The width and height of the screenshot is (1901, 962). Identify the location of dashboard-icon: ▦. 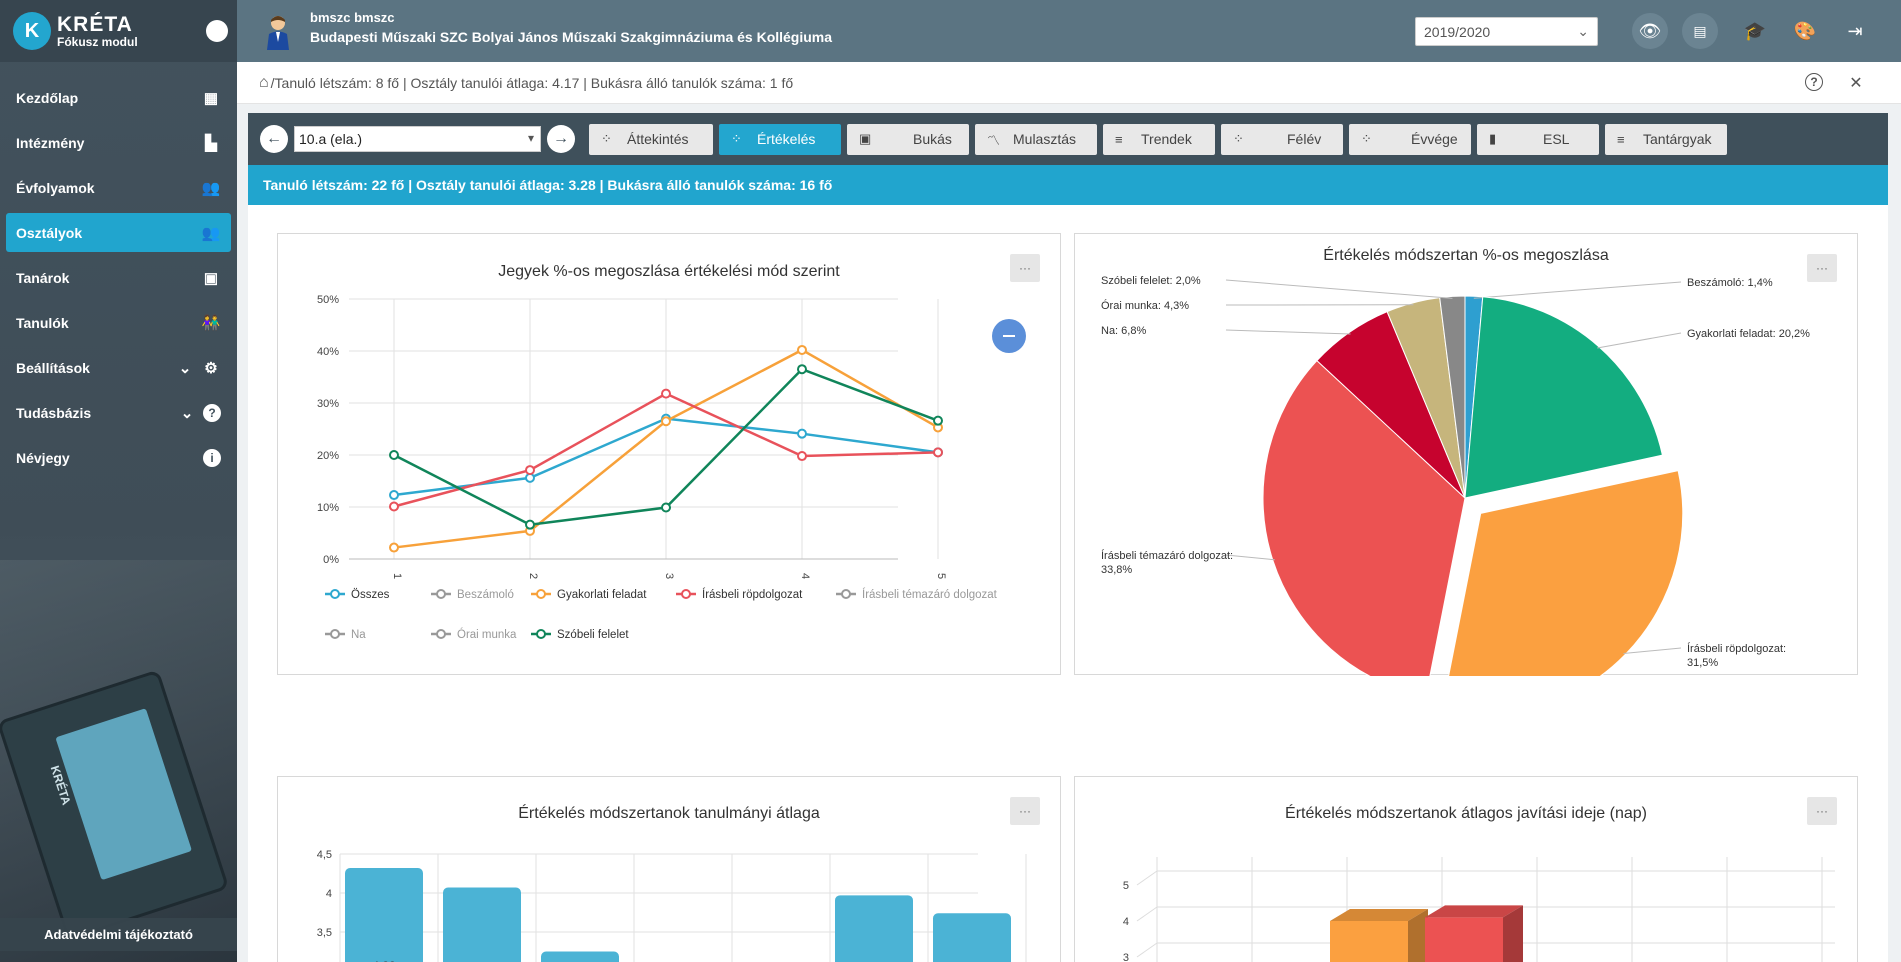
(211, 98).